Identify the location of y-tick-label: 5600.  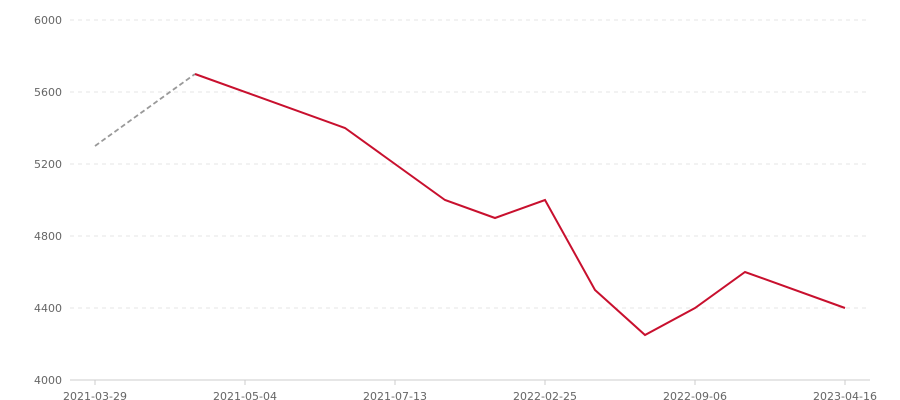
(48, 92).